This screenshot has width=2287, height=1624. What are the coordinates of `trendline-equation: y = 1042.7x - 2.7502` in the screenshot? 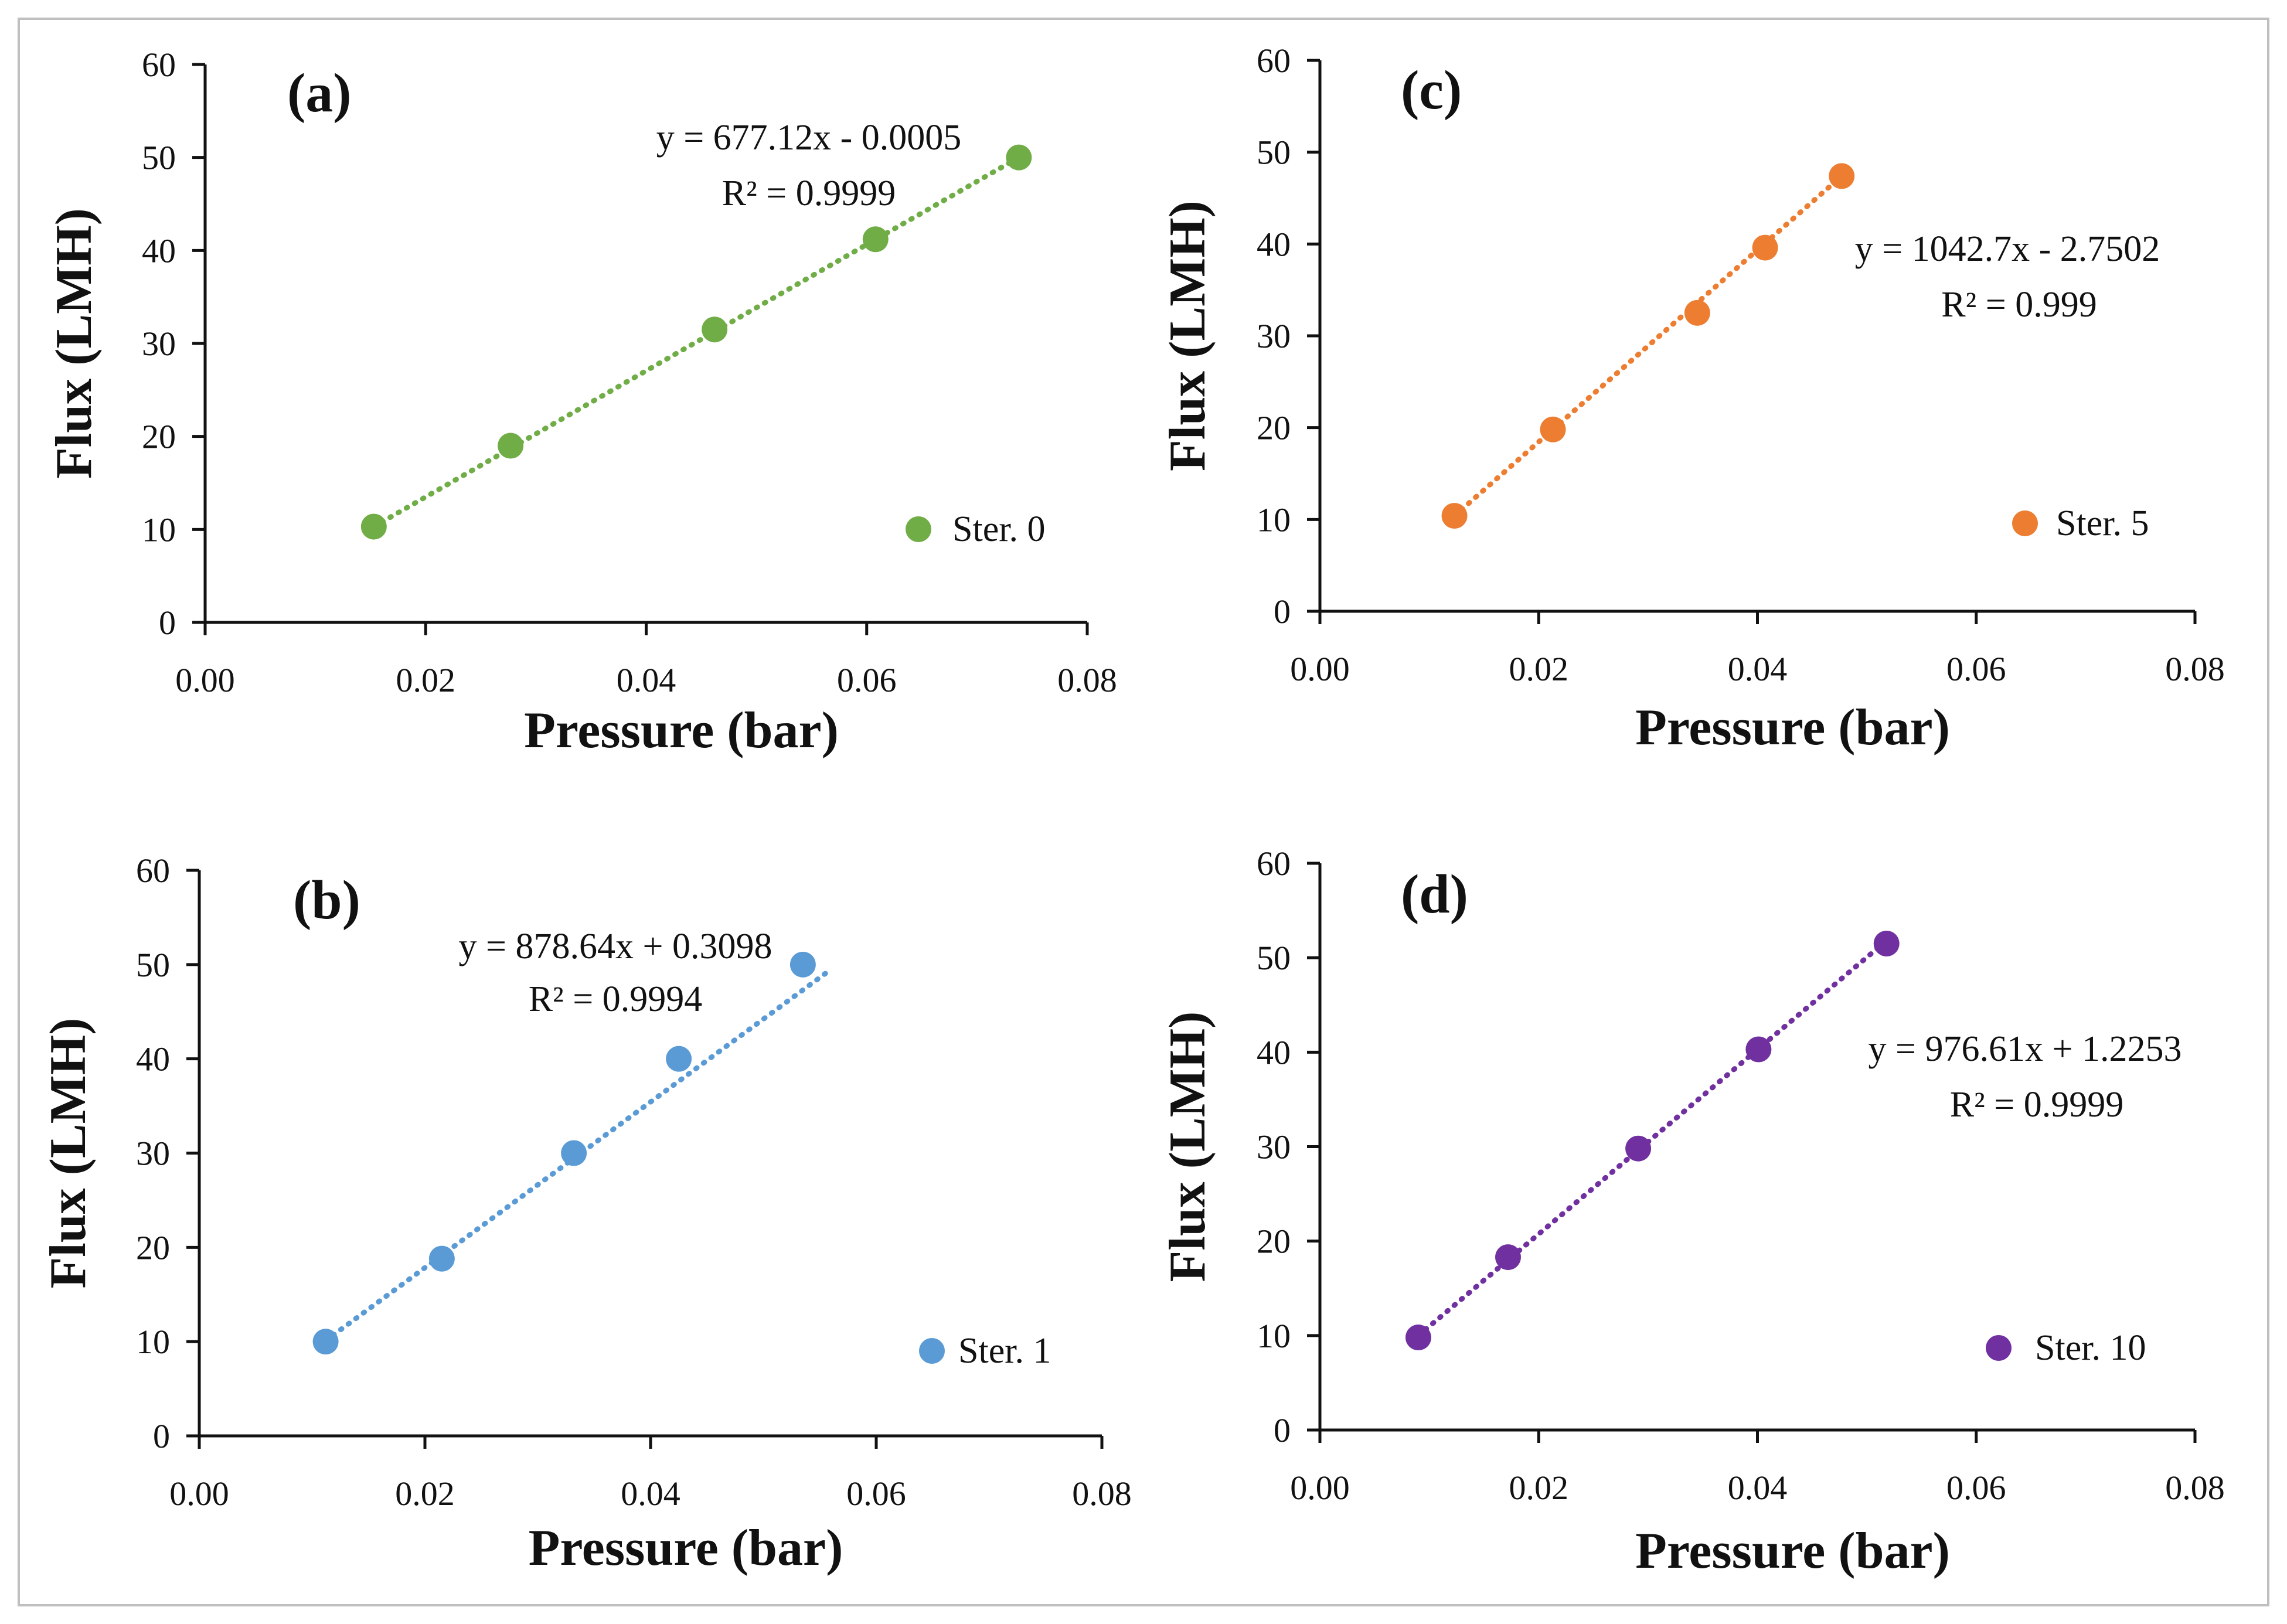 It's located at (2008, 249).